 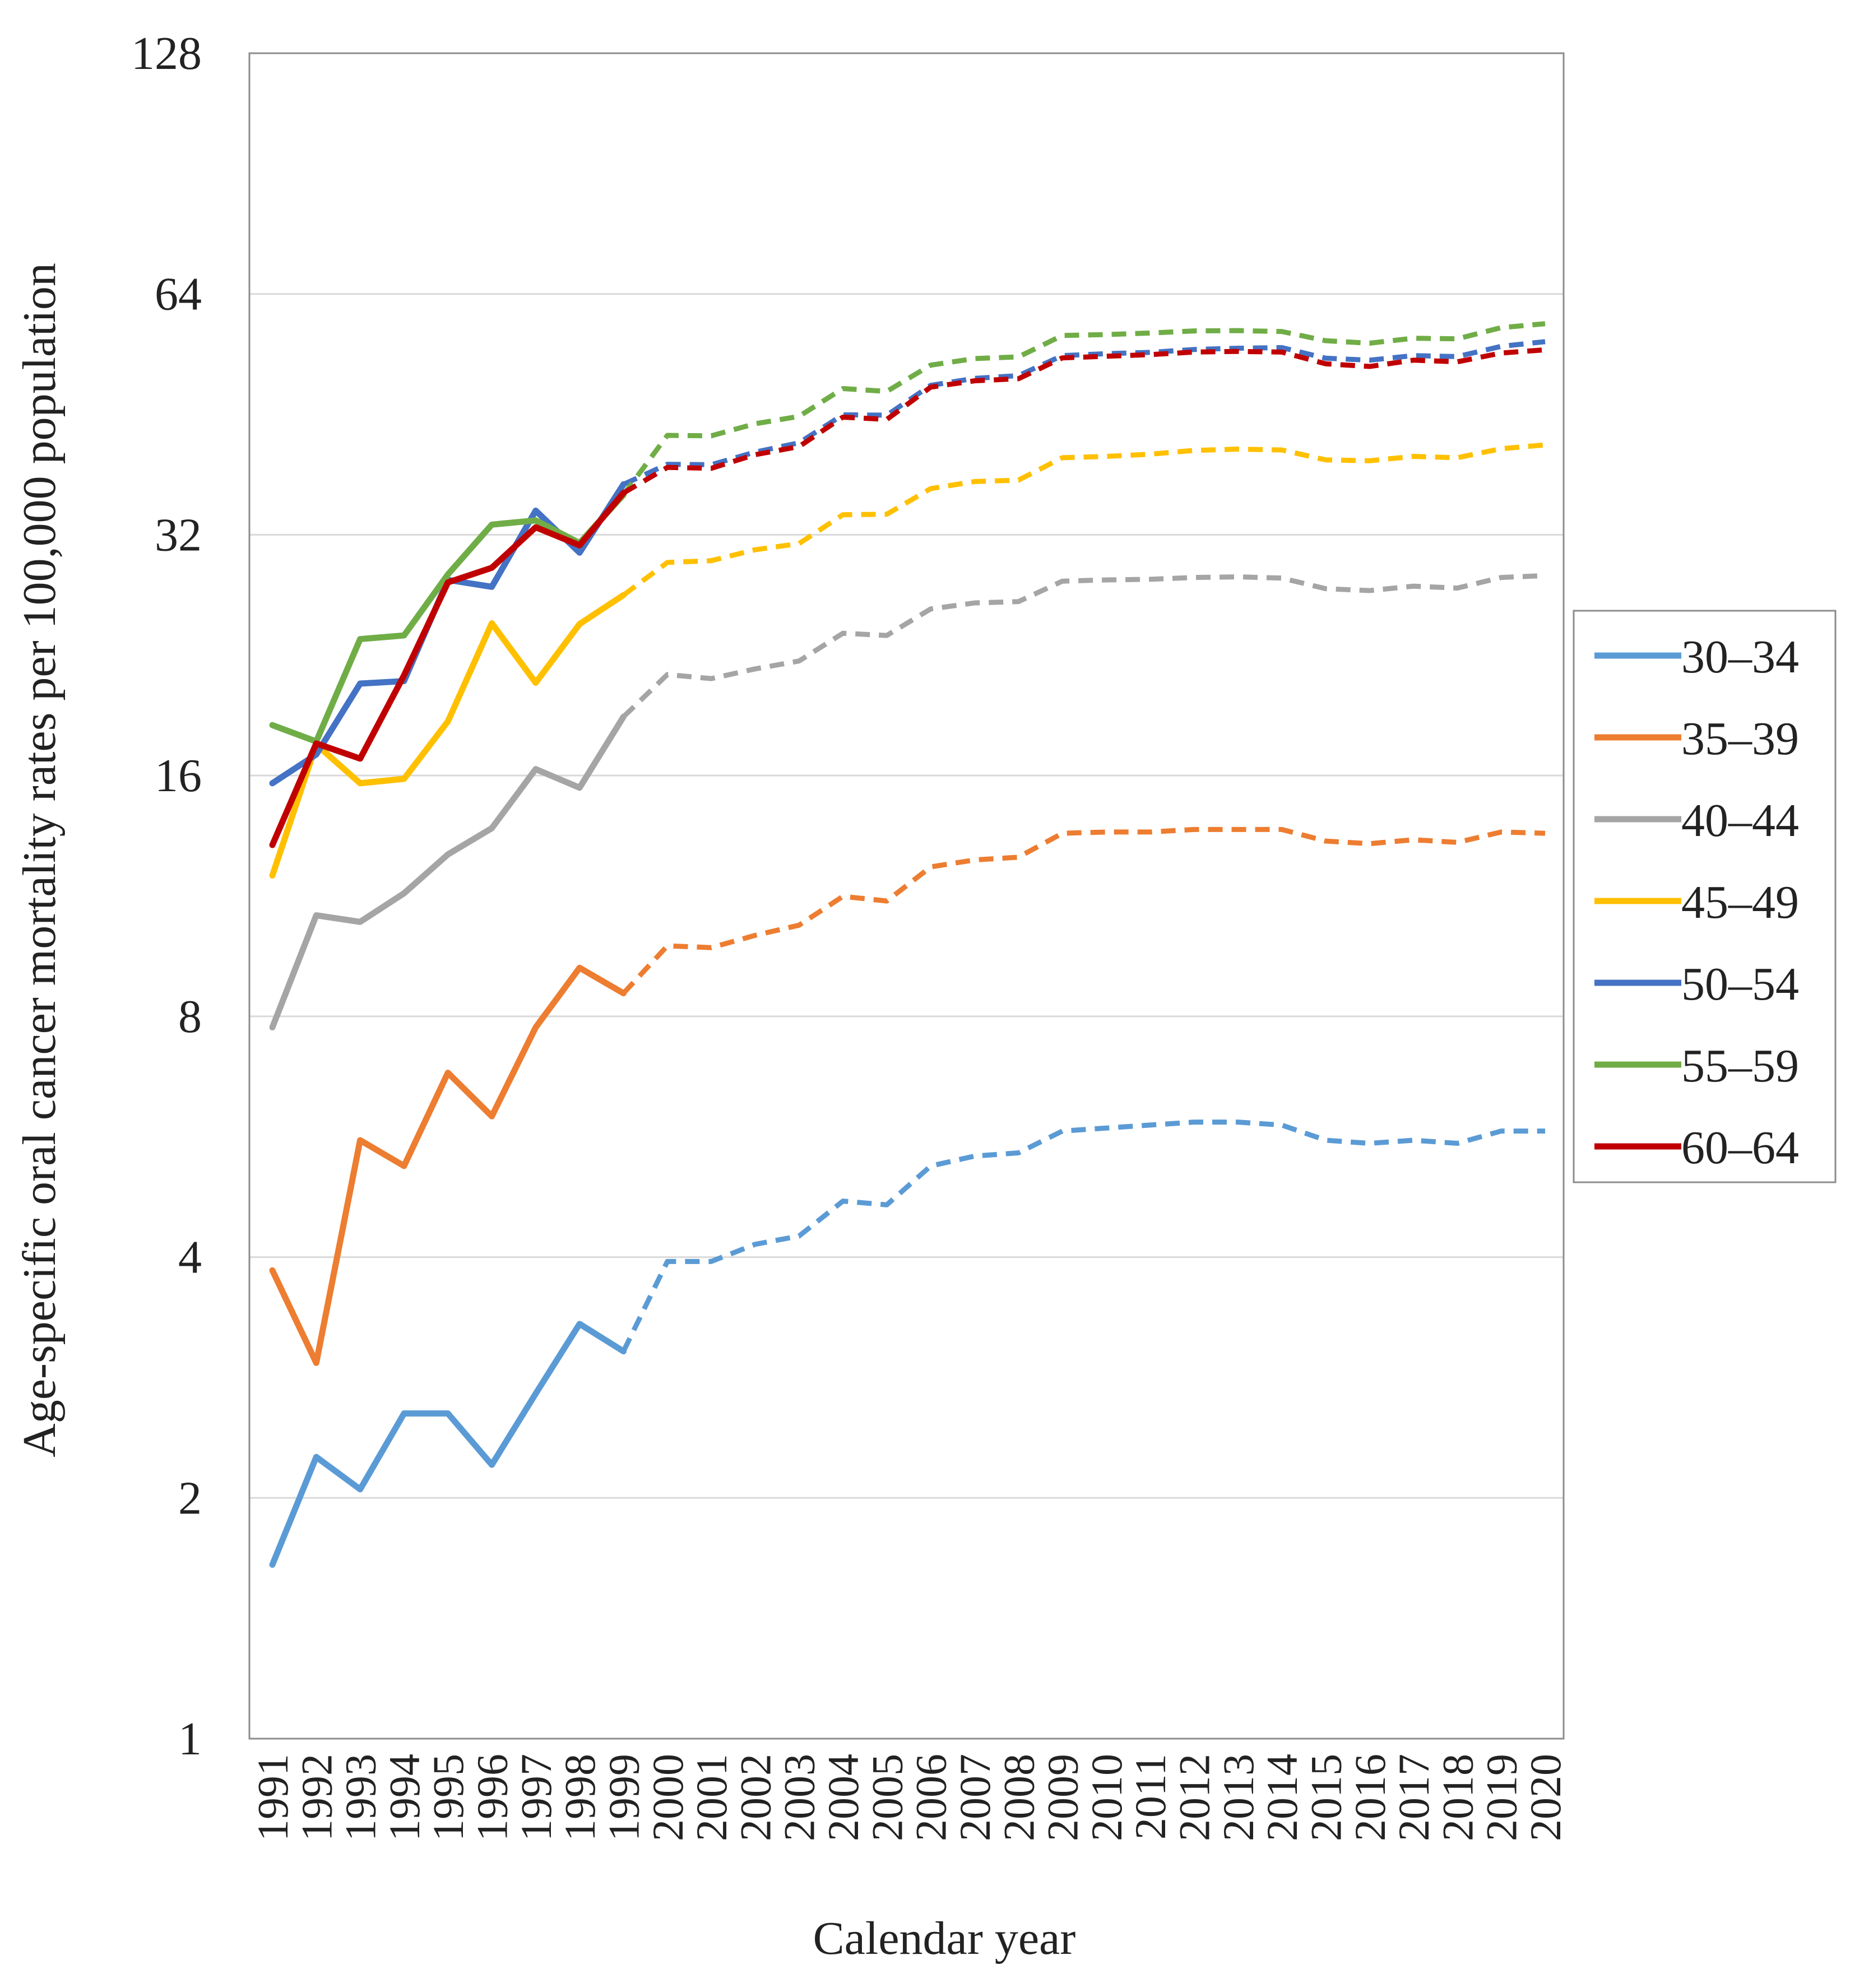 What do you see at coordinates (1370, 1797) in the screenshot?
I see `x-tick-label: 2016` at bounding box center [1370, 1797].